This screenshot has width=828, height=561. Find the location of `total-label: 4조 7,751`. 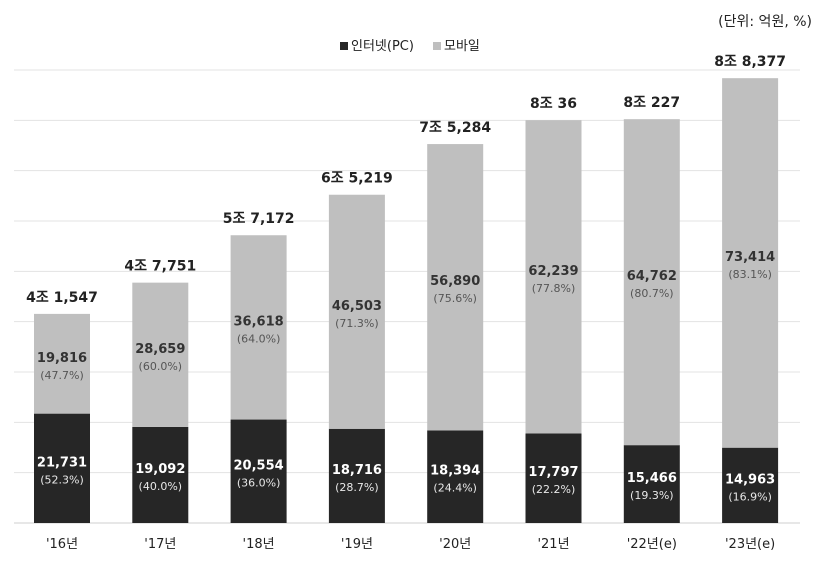

total-label: 4조 7,751 is located at coordinates (160, 267).